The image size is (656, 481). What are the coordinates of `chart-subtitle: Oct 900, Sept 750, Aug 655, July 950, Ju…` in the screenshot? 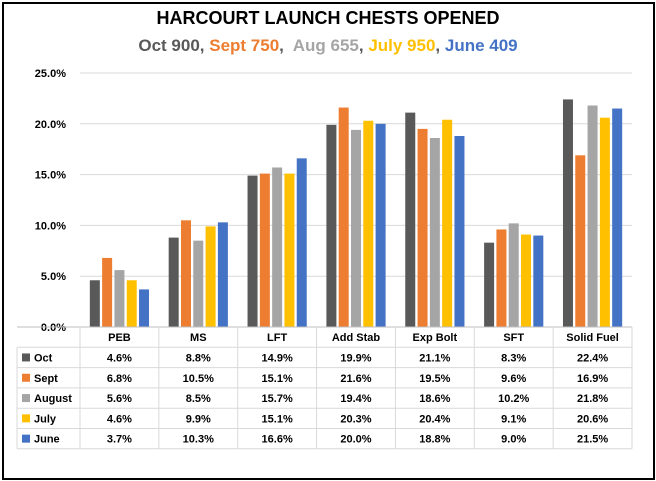 It's located at (328, 46).